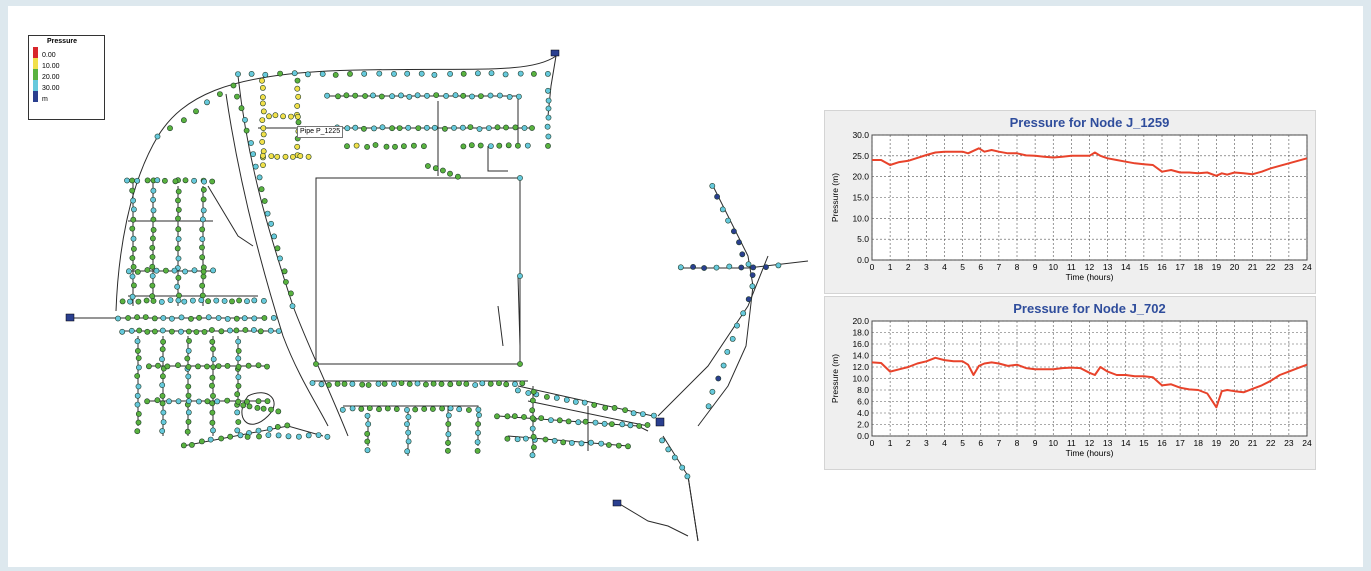 The width and height of the screenshot is (1371, 571). What do you see at coordinates (35, 85) in the screenshot?
I see `legend-swatch-cyan` at bounding box center [35, 85].